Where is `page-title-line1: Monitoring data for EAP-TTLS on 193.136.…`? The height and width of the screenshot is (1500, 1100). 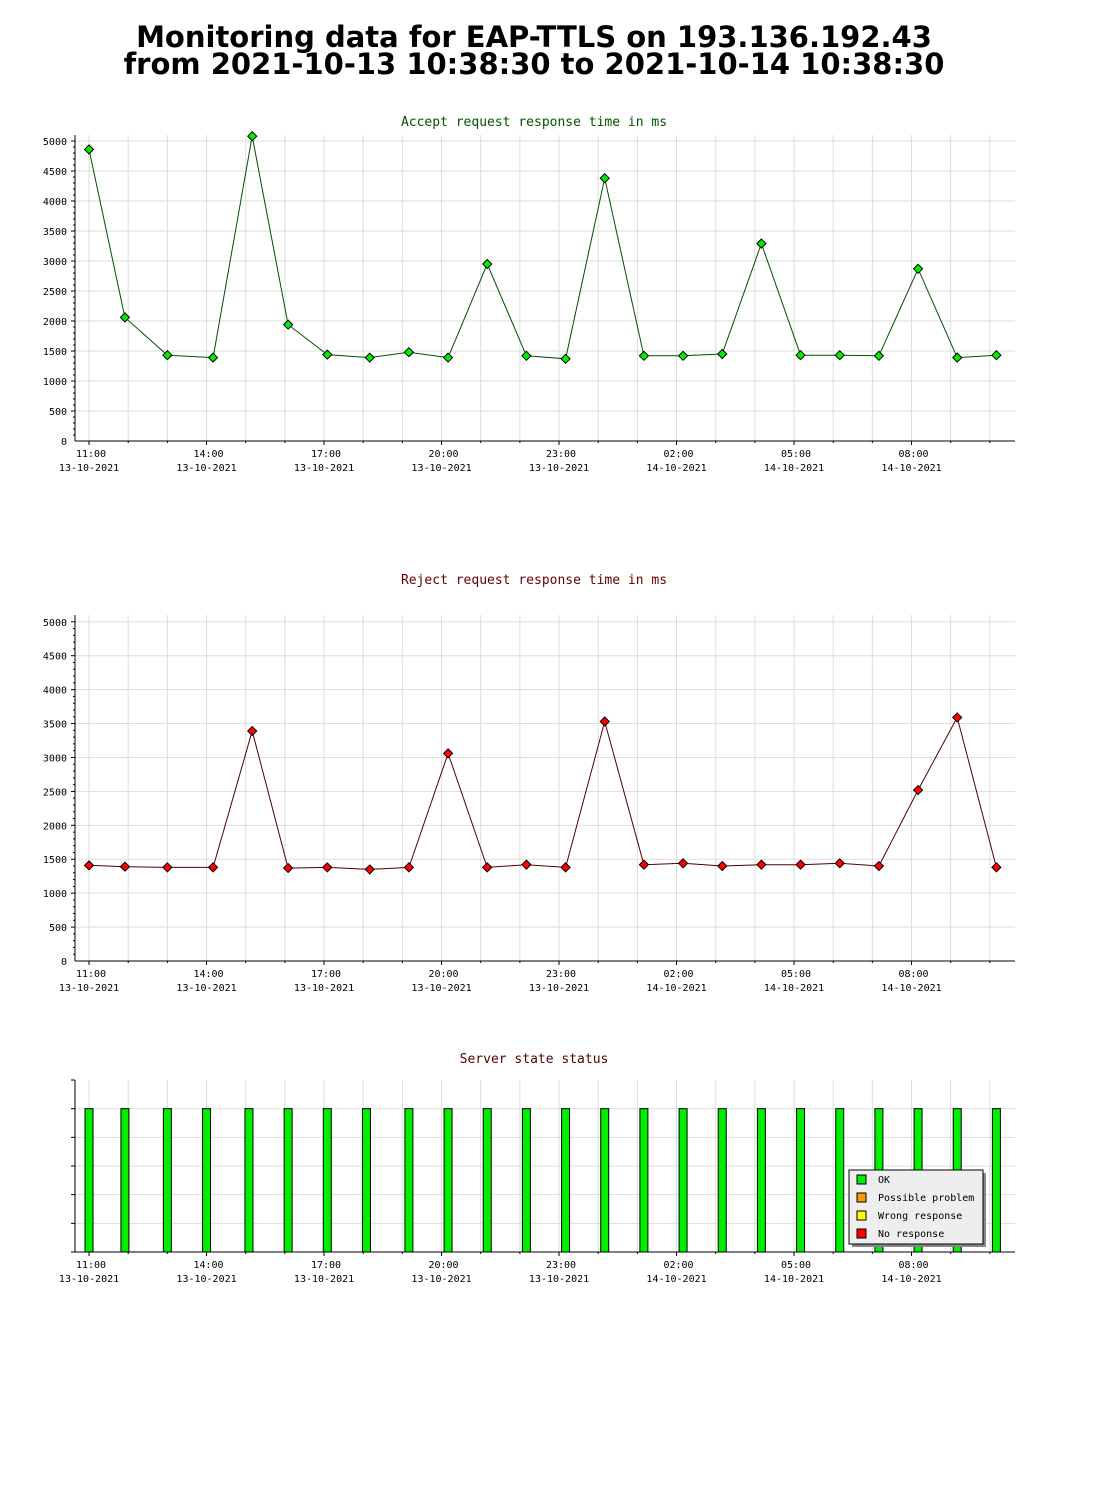 page-title-line1: Monitoring data for EAP-TTLS on 193.136.… is located at coordinates (534, 37).